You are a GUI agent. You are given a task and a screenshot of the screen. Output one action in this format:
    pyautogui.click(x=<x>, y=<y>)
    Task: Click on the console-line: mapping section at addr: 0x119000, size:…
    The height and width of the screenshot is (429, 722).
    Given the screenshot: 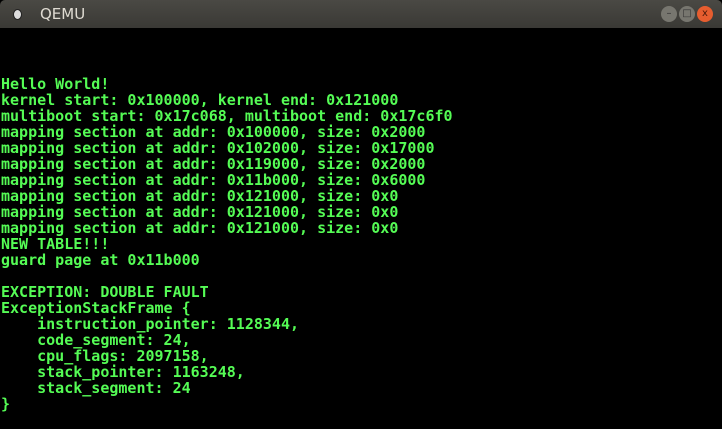 What is the action you would take?
    pyautogui.click(x=213, y=164)
    